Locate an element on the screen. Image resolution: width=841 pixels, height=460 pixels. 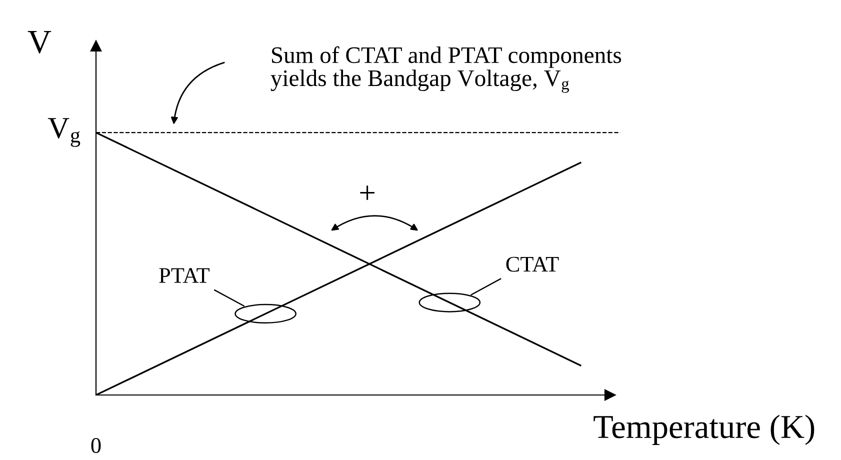
y-axis-title: V is located at coordinates (40, 42).